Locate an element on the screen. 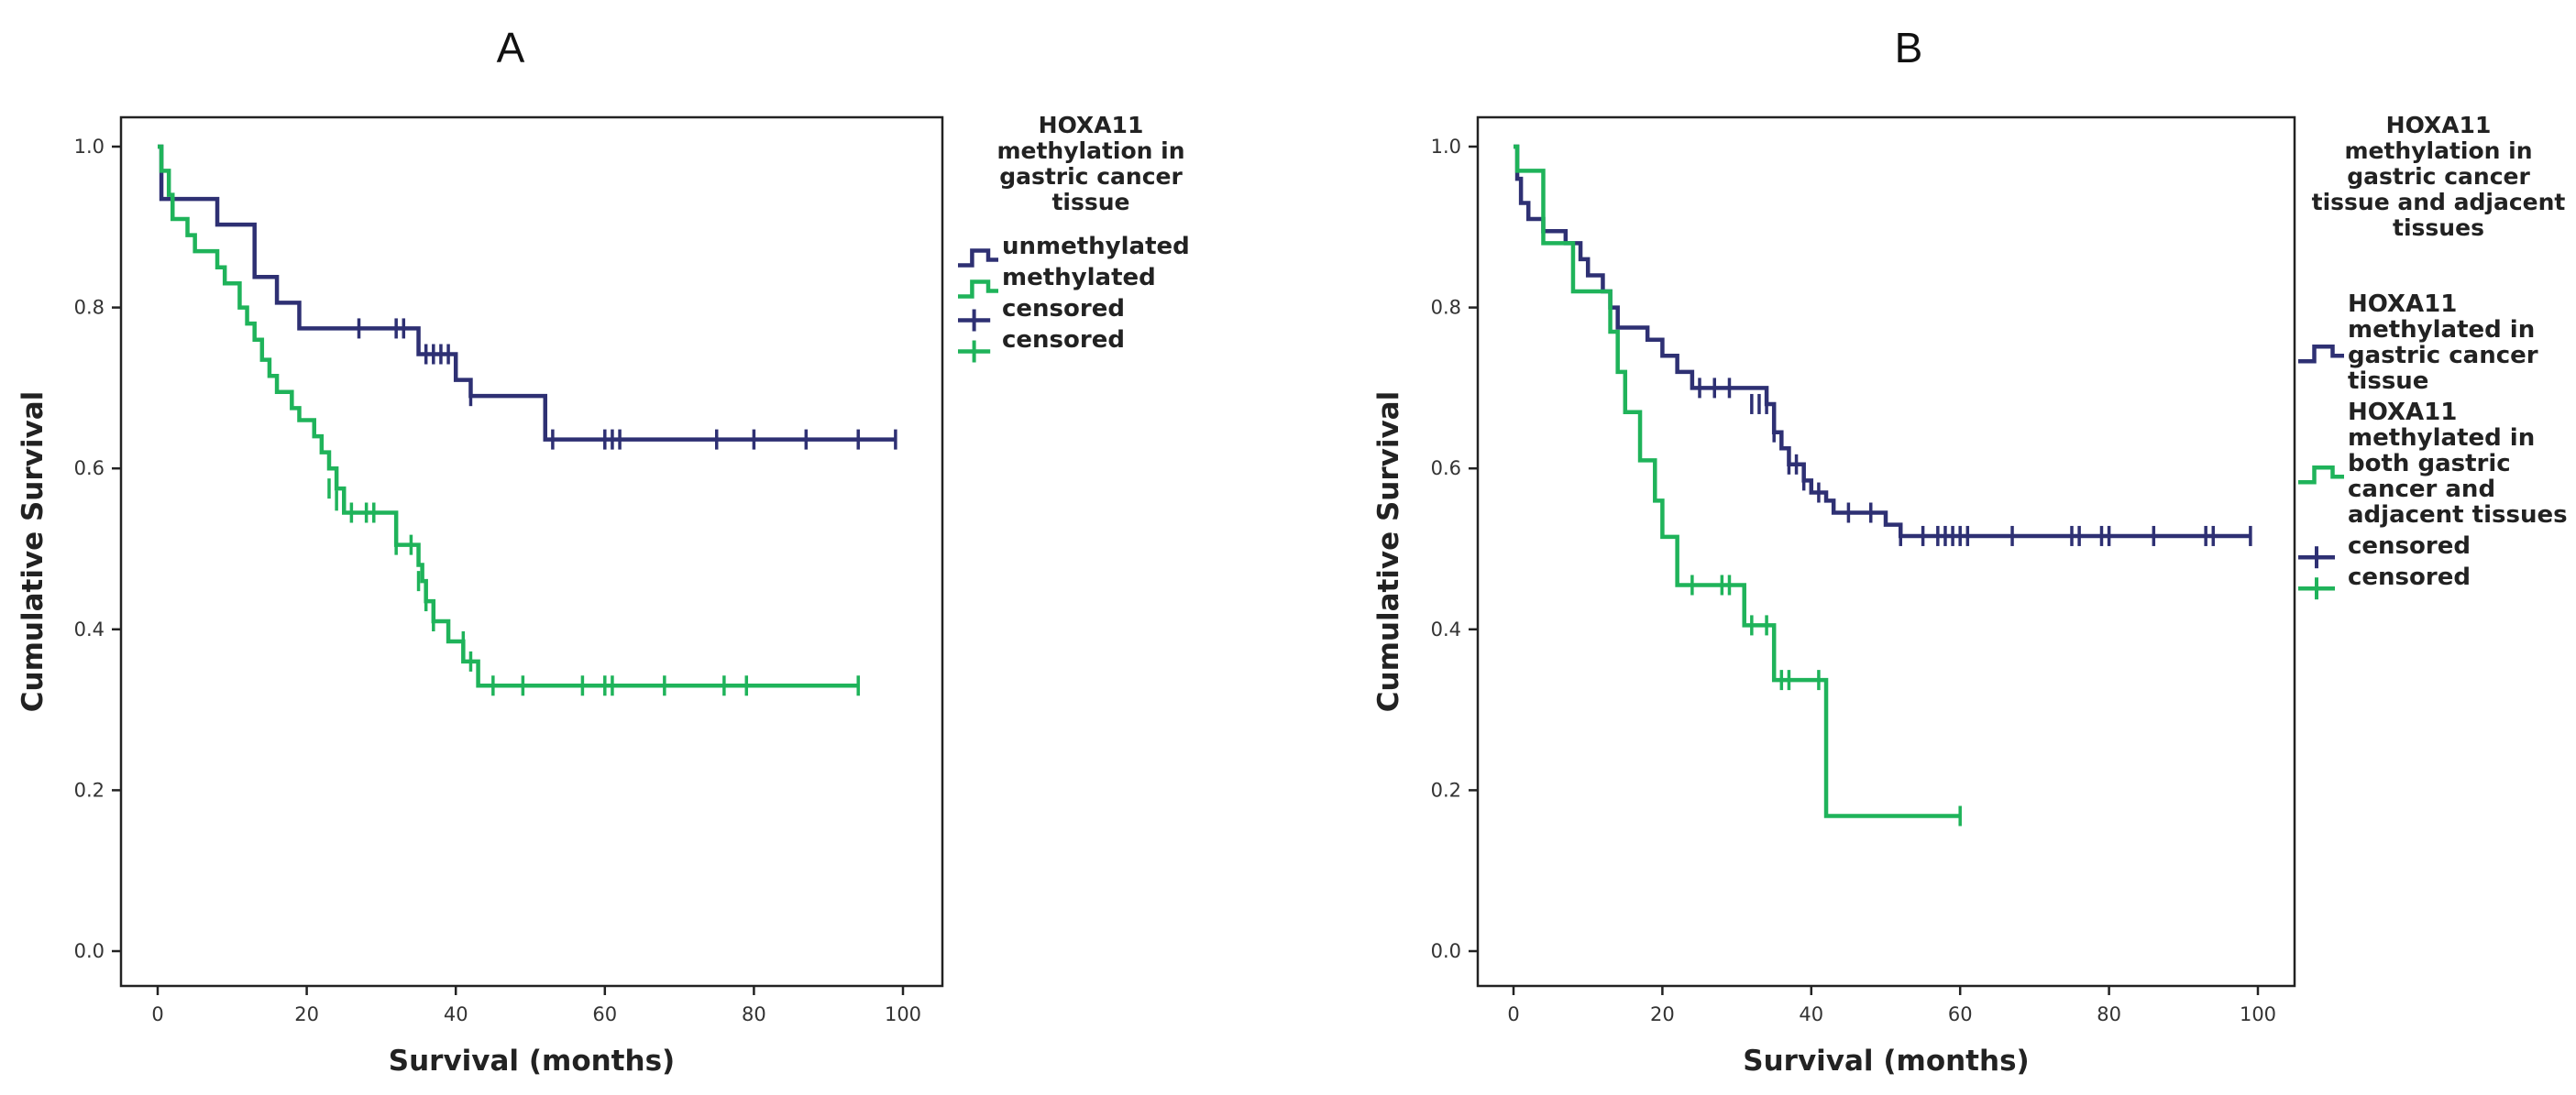 Image resolution: width=2576 pixels, height=1095 pixels. legend-item-label: unmethylated is located at coordinates (1096, 246).